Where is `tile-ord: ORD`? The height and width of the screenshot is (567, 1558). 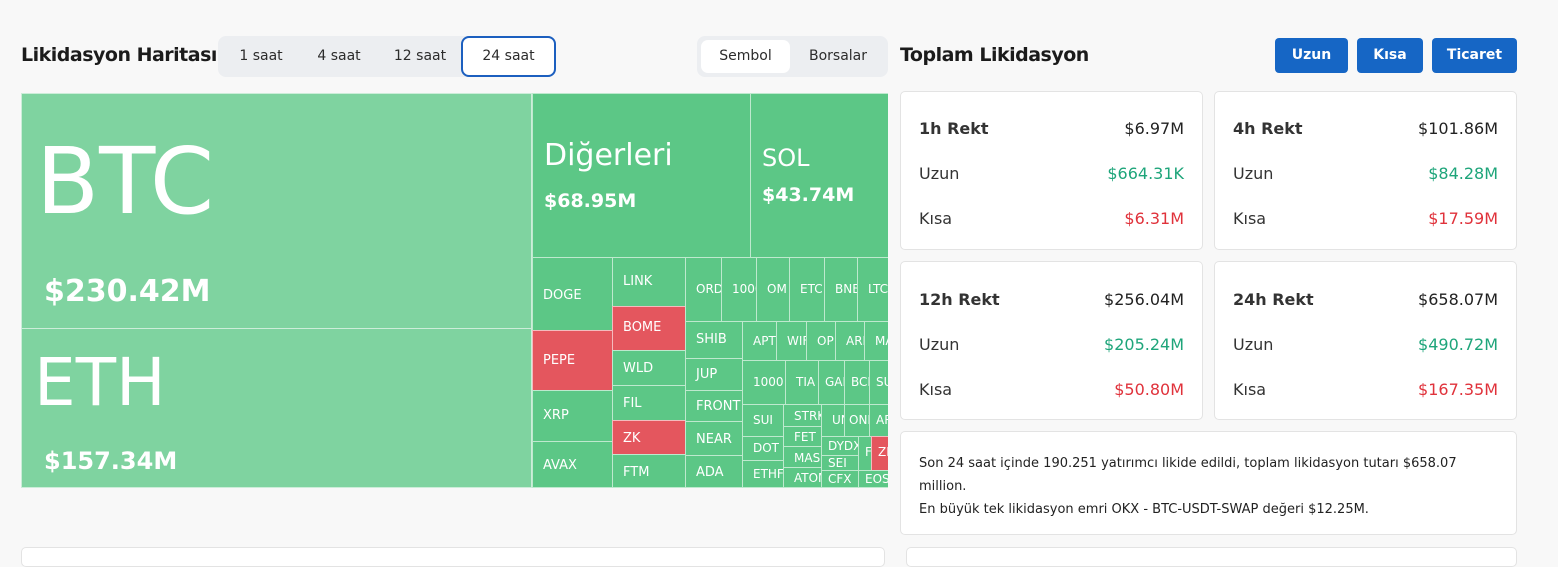 tile-ord: ORD is located at coordinates (703, 289).